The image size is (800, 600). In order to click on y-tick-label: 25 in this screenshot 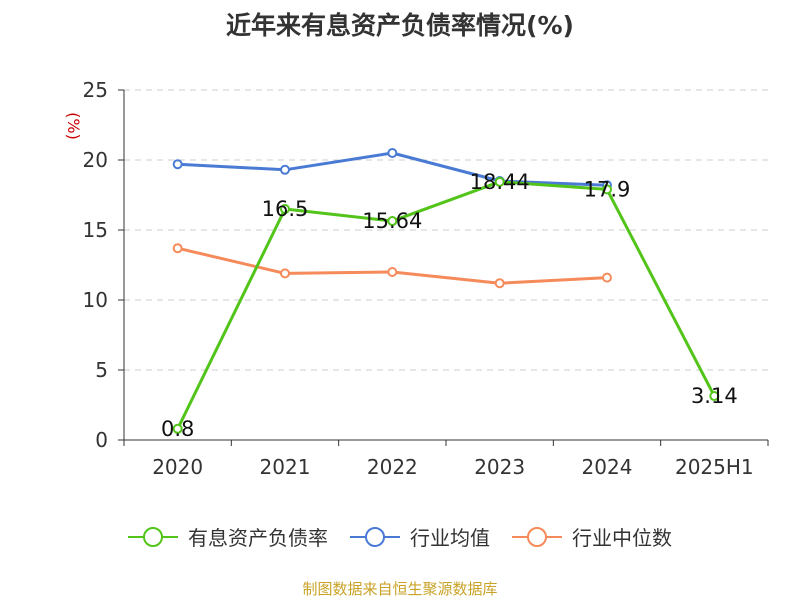, I will do `click(95, 90)`.